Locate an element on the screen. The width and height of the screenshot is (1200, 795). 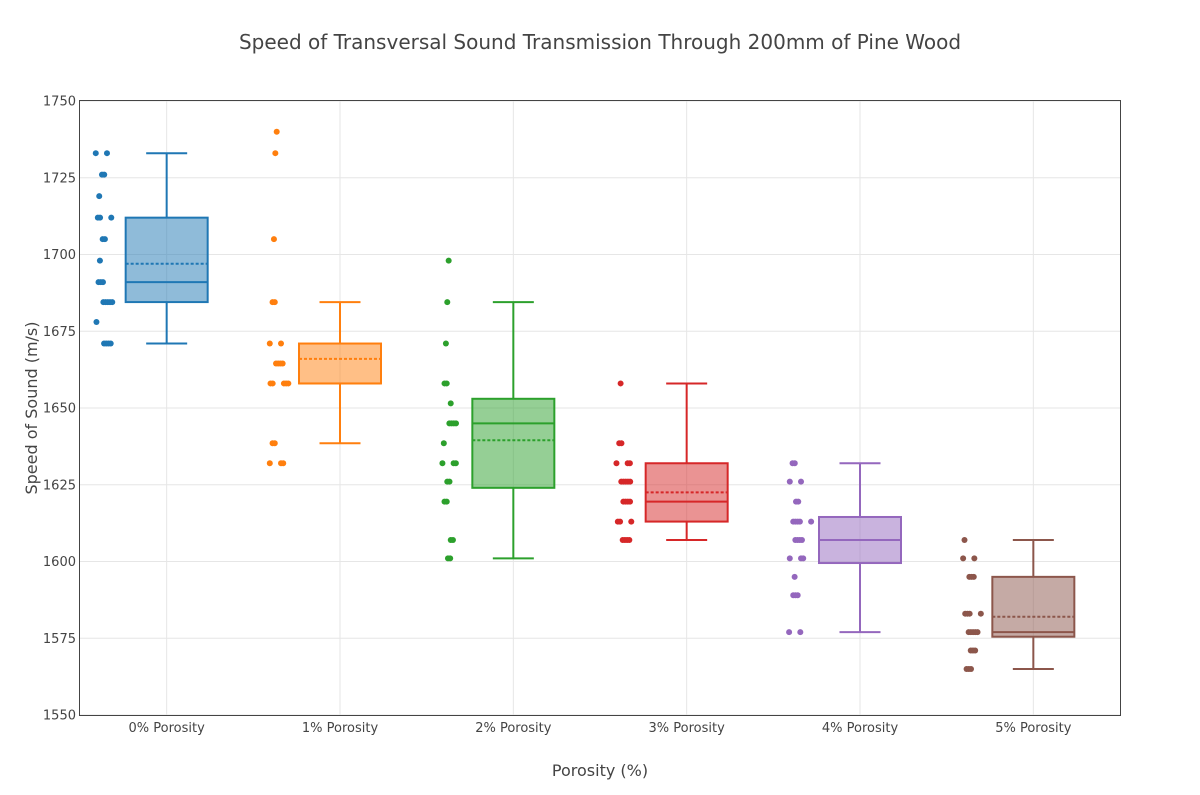
x-axis-title: Porosity (%) is located at coordinates (600, 770).